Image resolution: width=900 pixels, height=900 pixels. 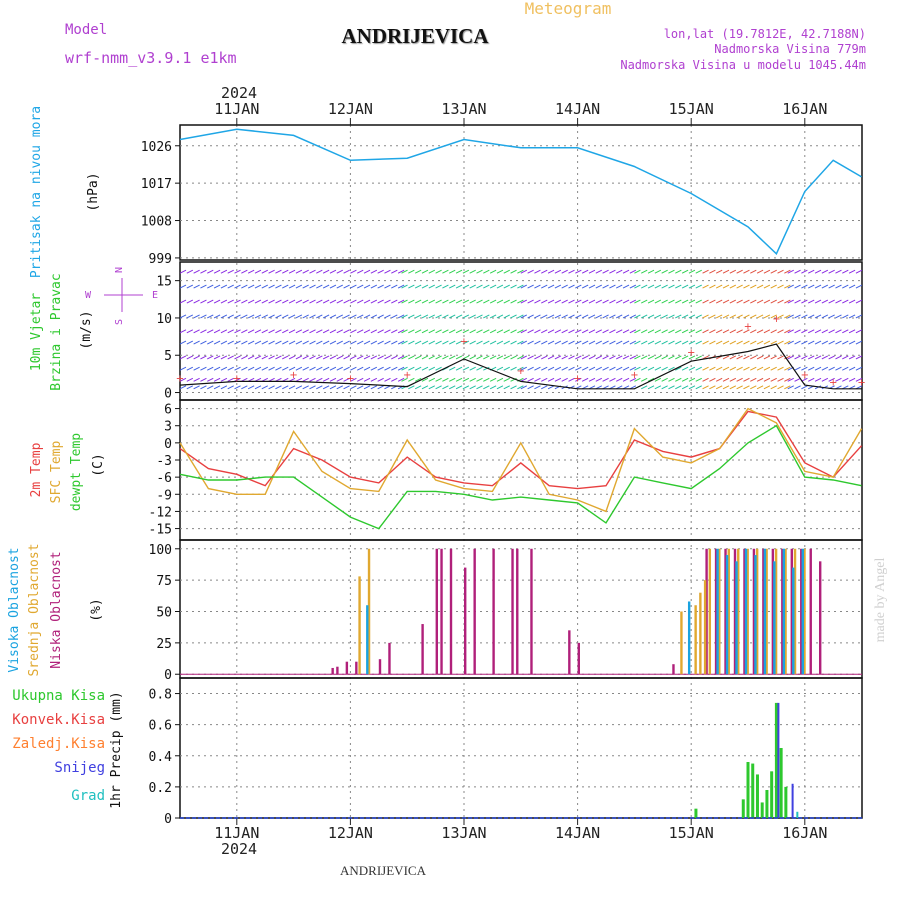 What do you see at coordinates (521, 609) in the screenshot?
I see `cloud-frame` at bounding box center [521, 609].